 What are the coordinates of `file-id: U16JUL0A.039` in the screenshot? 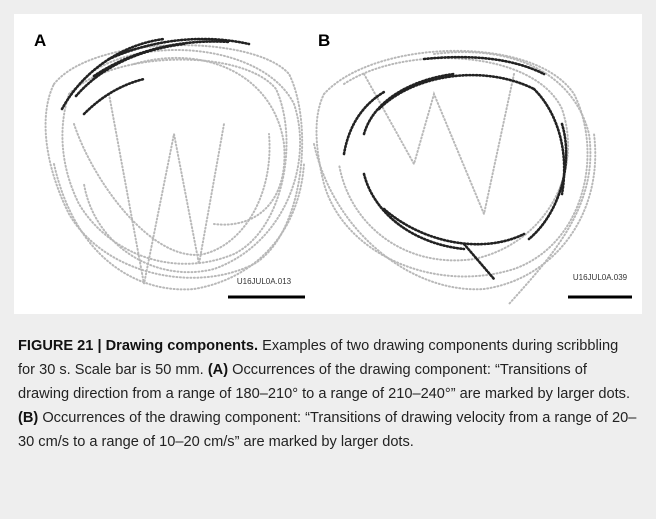 It's located at (600, 277).